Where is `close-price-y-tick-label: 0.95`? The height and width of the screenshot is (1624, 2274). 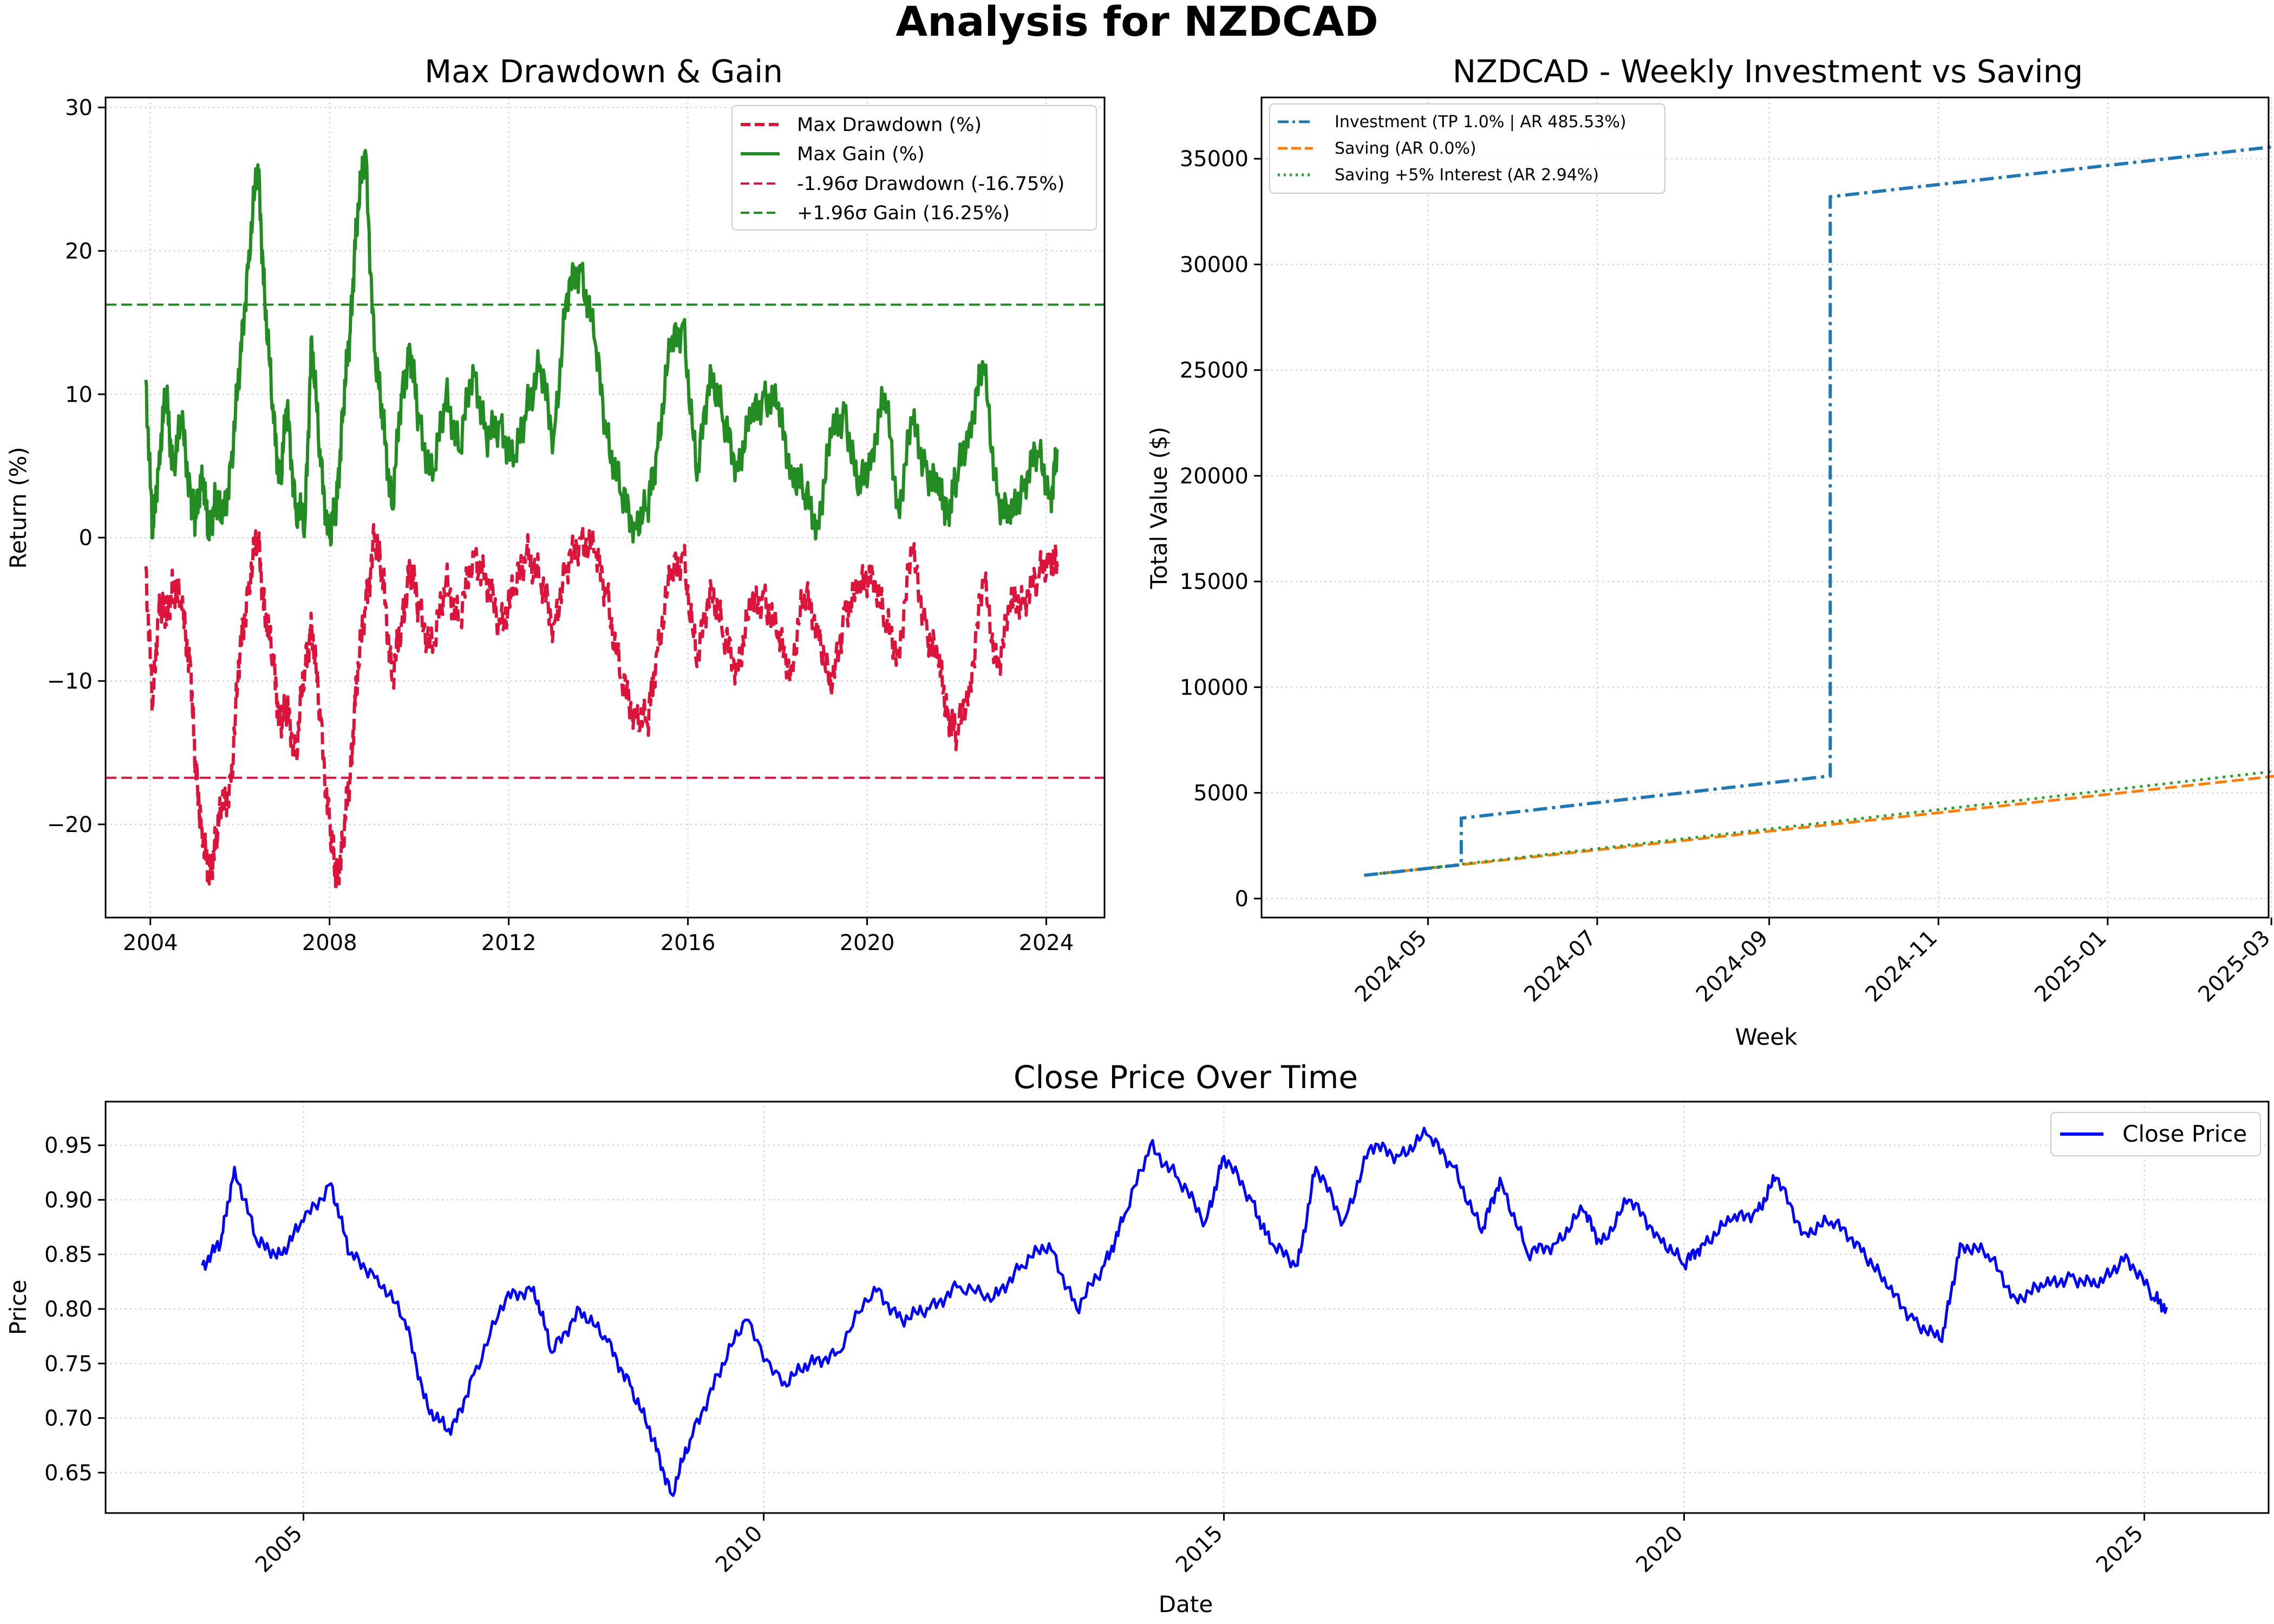 close-price-y-tick-label: 0.95 is located at coordinates (69, 1146).